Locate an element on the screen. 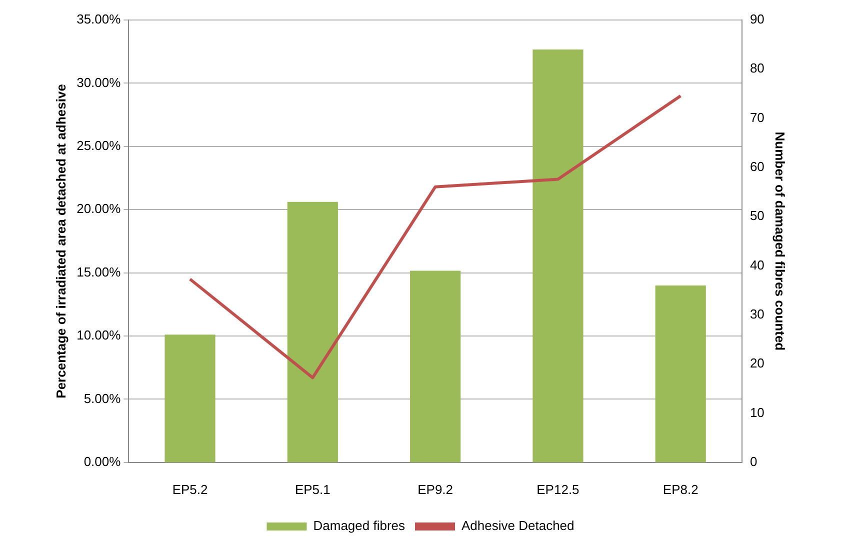 This screenshot has width=861, height=553. y2-tick-label: 10 is located at coordinates (757, 412).